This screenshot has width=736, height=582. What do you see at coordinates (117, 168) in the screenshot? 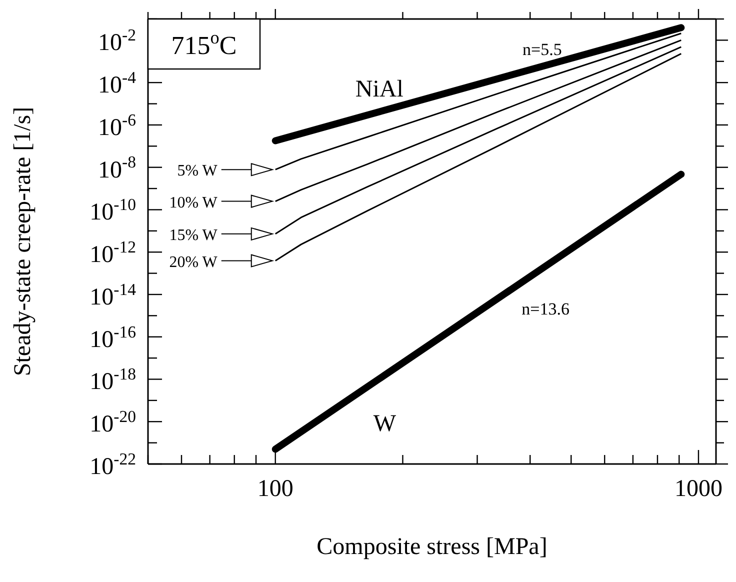
I see `y-tick-label: 10$^{-8}$` at bounding box center [117, 168].